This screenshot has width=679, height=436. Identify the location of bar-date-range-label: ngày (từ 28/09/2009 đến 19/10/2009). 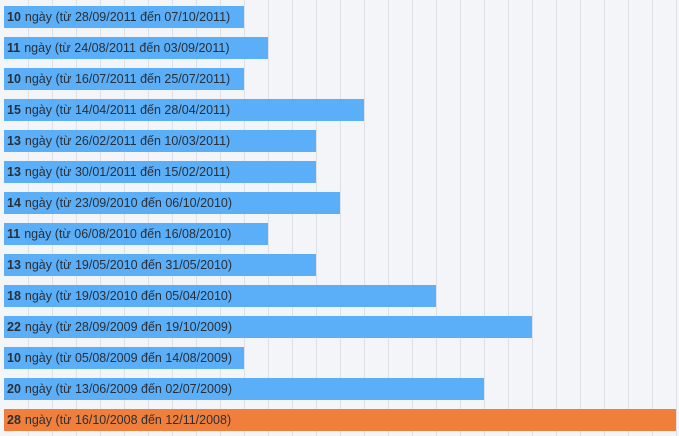
(128, 327).